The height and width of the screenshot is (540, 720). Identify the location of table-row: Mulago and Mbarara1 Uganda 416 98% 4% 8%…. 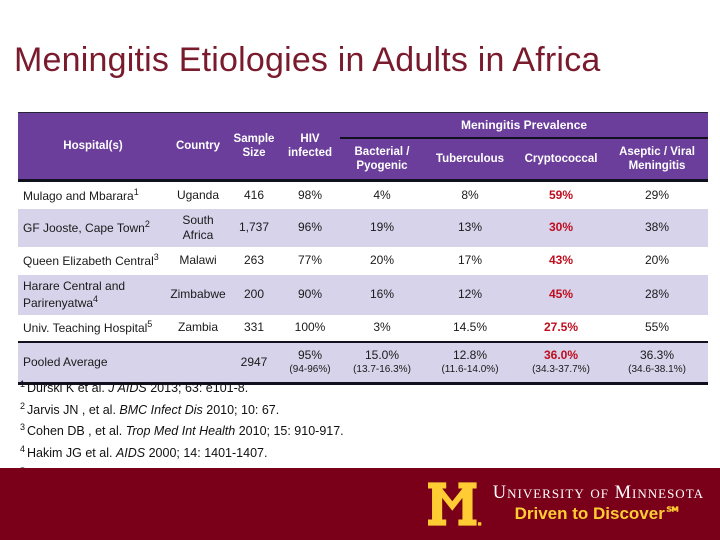
(363, 195).